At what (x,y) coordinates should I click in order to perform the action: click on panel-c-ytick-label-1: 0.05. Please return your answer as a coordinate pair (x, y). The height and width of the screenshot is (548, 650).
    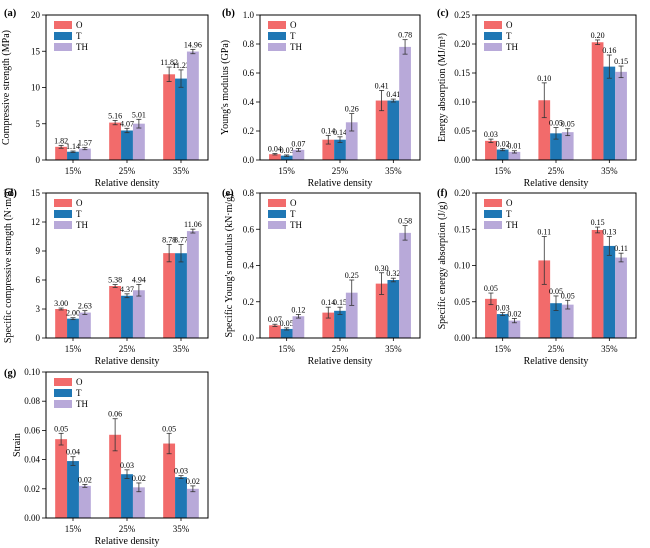
    Looking at the image, I should click on (462, 131).